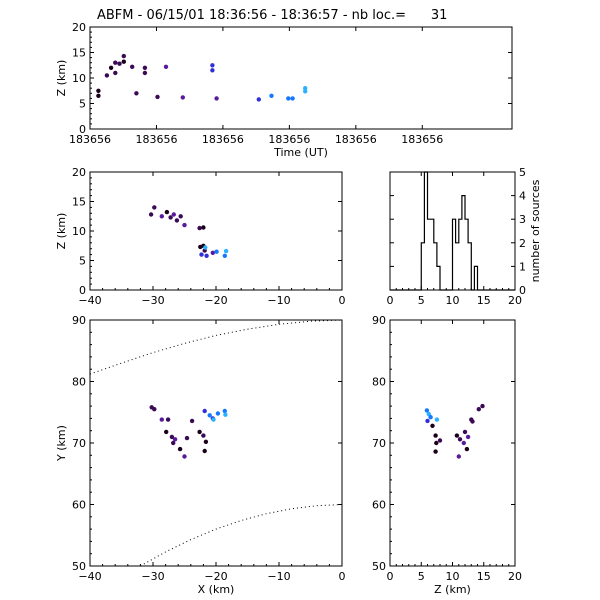  I want to click on y-tick-label: 80, so click(79, 382).